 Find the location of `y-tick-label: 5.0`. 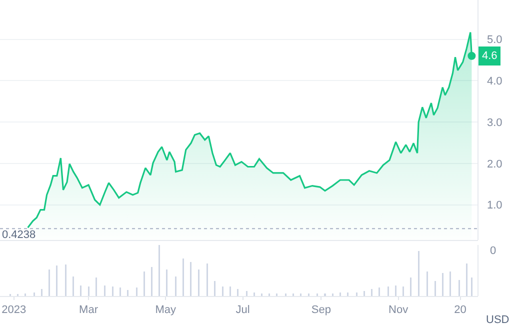

y-tick-label: 5.0 is located at coordinates (494, 40).